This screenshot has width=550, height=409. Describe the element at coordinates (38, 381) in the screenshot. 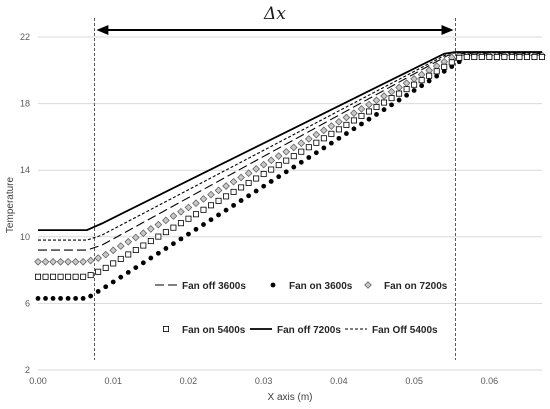

I see `x-tick-label: 0.00` at that location.